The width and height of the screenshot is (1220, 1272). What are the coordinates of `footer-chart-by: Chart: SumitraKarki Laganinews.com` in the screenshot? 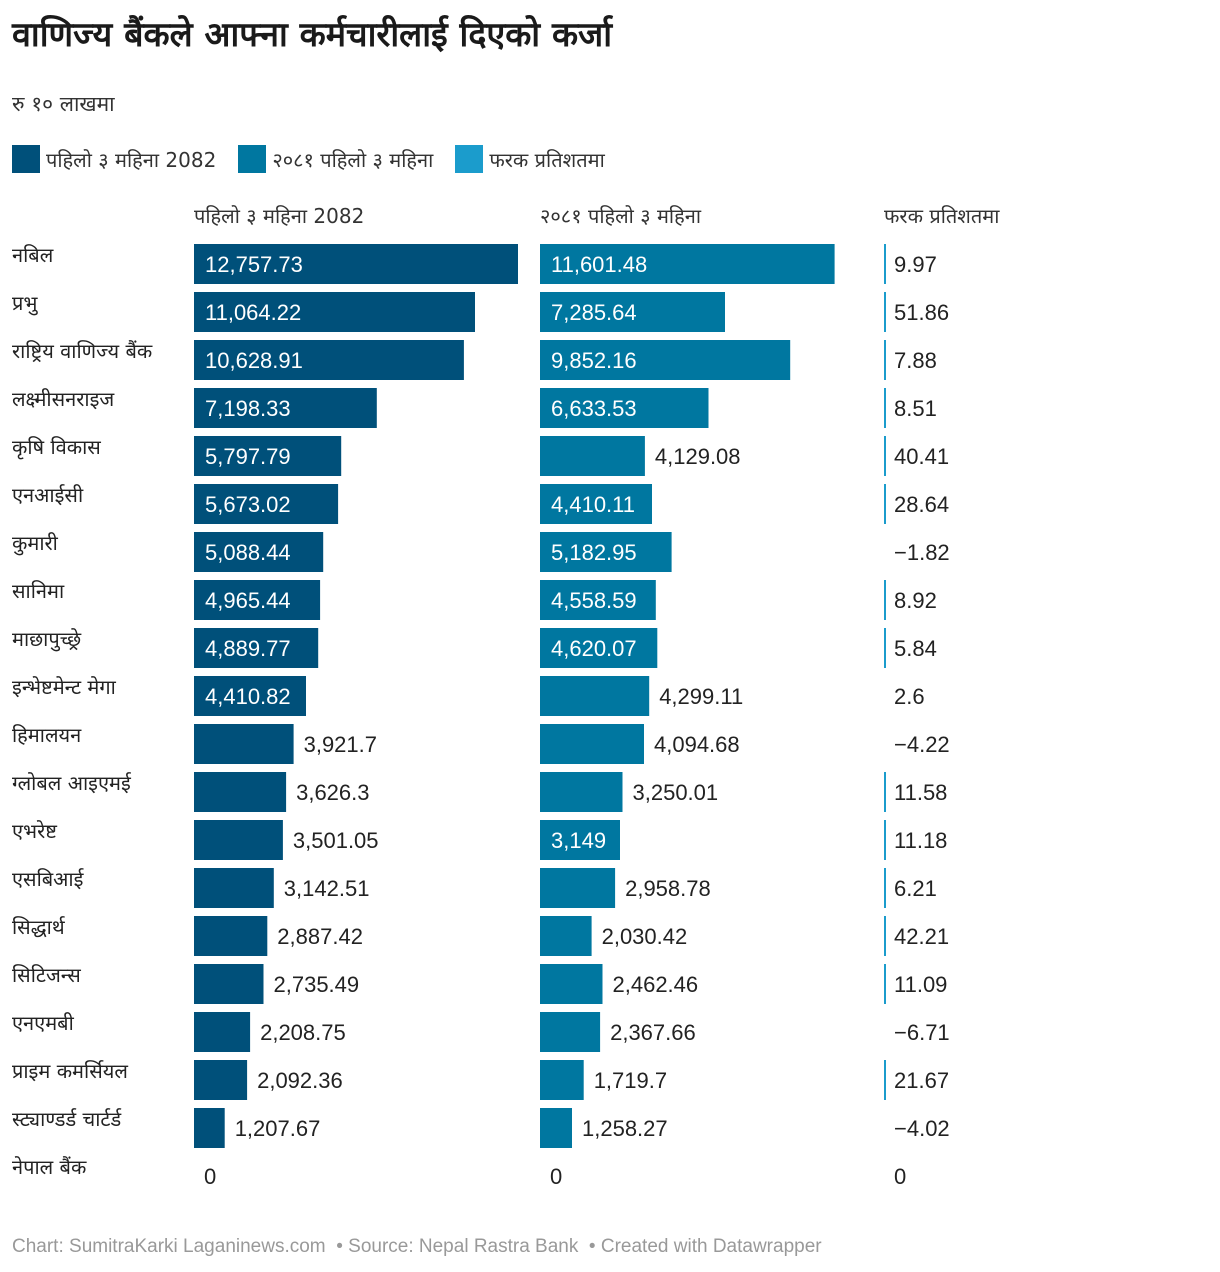 It's located at (169, 1246).